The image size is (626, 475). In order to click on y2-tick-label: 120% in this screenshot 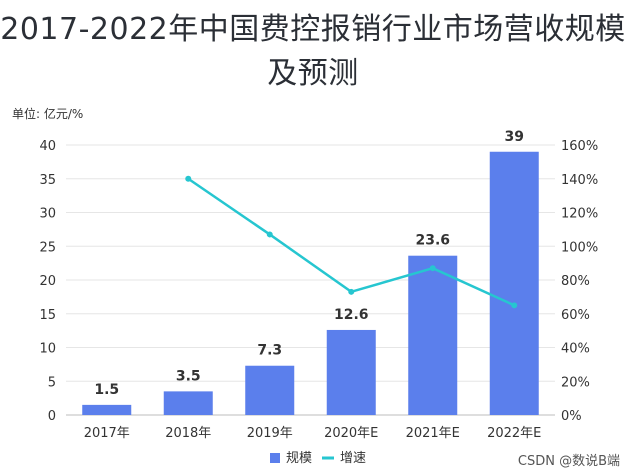, I will do `click(579, 214)`.